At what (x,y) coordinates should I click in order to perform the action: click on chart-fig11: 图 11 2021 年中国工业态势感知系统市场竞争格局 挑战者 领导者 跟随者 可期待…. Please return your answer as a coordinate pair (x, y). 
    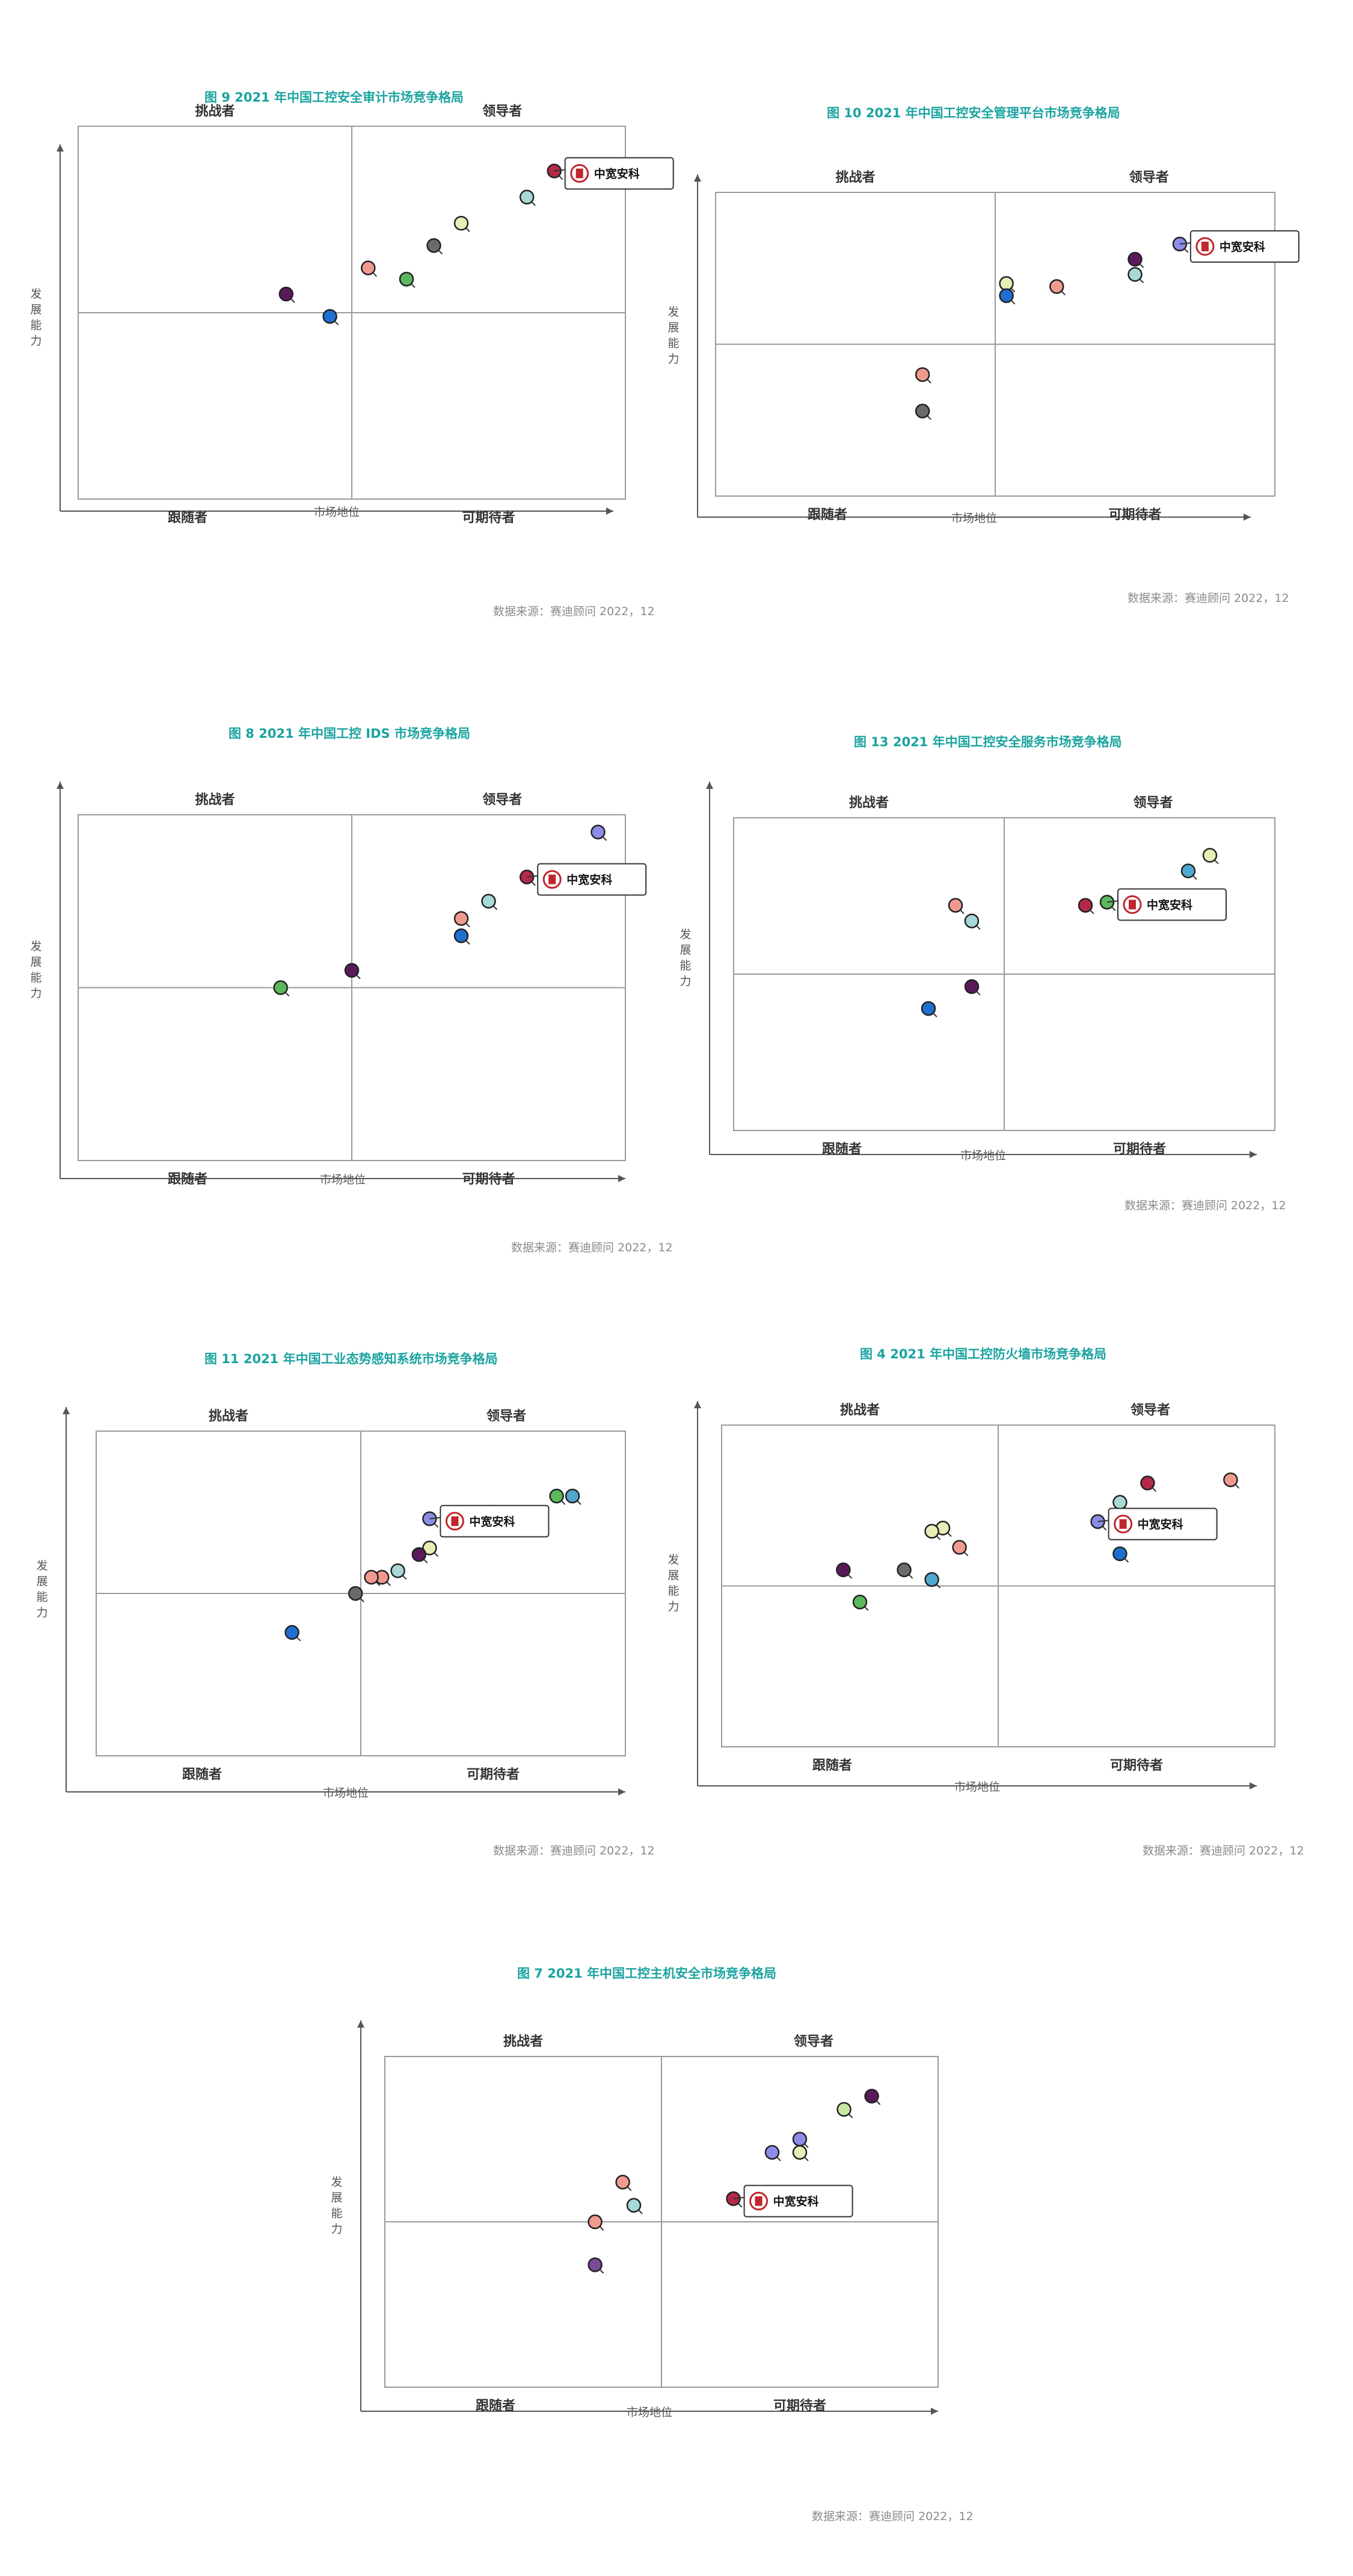
    Looking at the image, I should click on (337, 1587).